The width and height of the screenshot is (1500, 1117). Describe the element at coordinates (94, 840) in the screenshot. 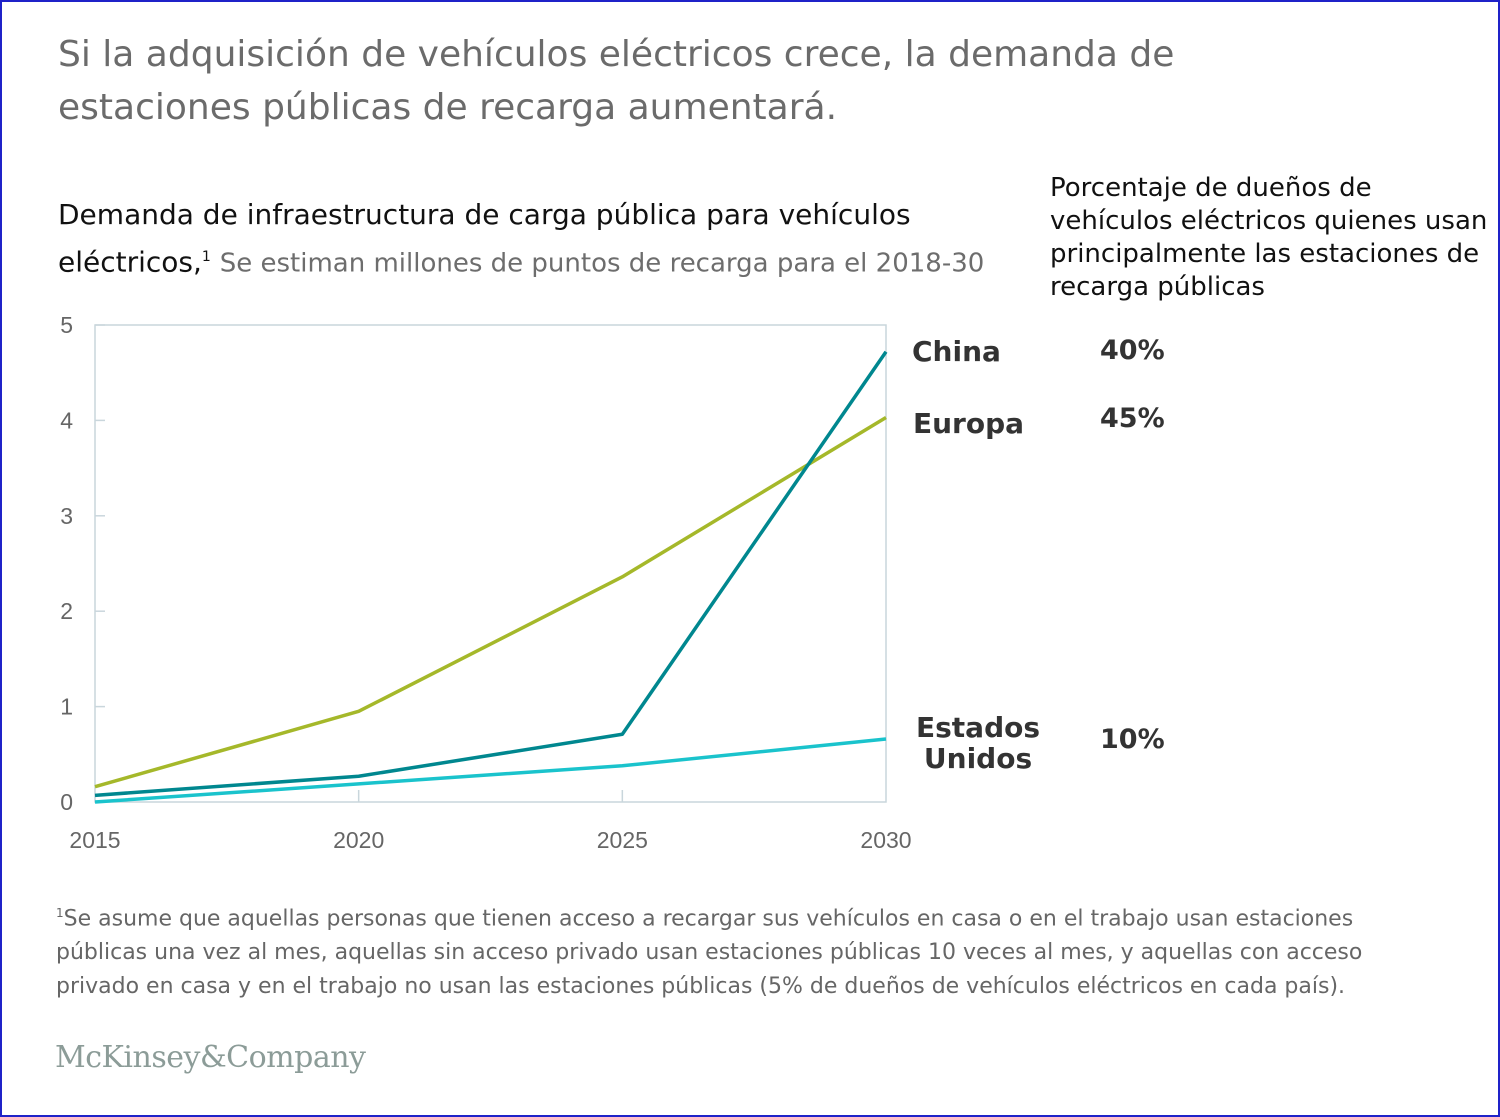

I see `x-tick-label: 2015` at that location.